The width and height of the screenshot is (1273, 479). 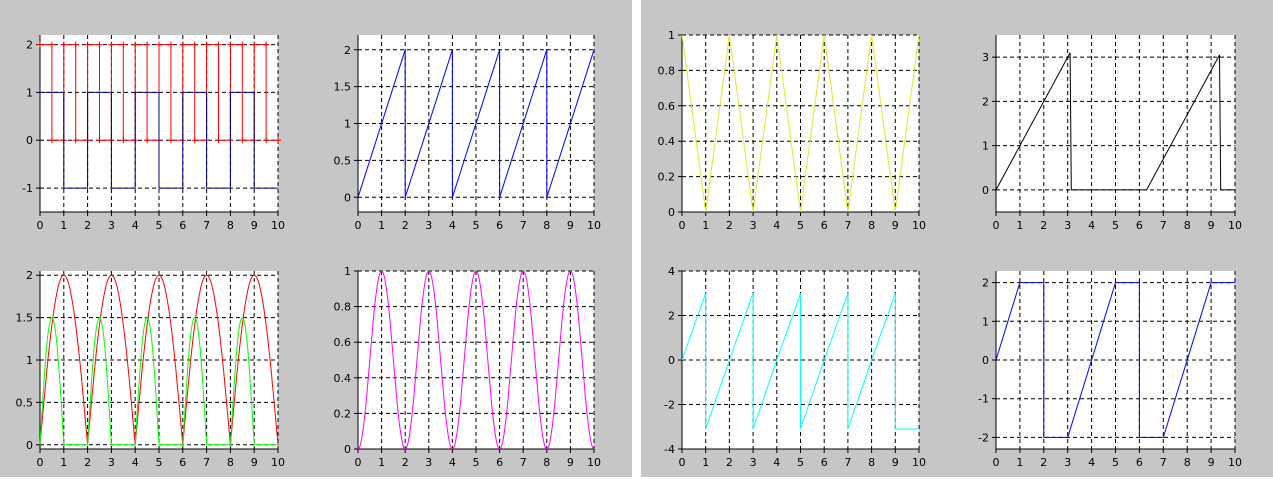 I want to click on chart-trapezoid-wave: 0 1 2 3 4 5 6 7 8 9 10 -2 -1 0 1 2, so click(x=1110, y=370).